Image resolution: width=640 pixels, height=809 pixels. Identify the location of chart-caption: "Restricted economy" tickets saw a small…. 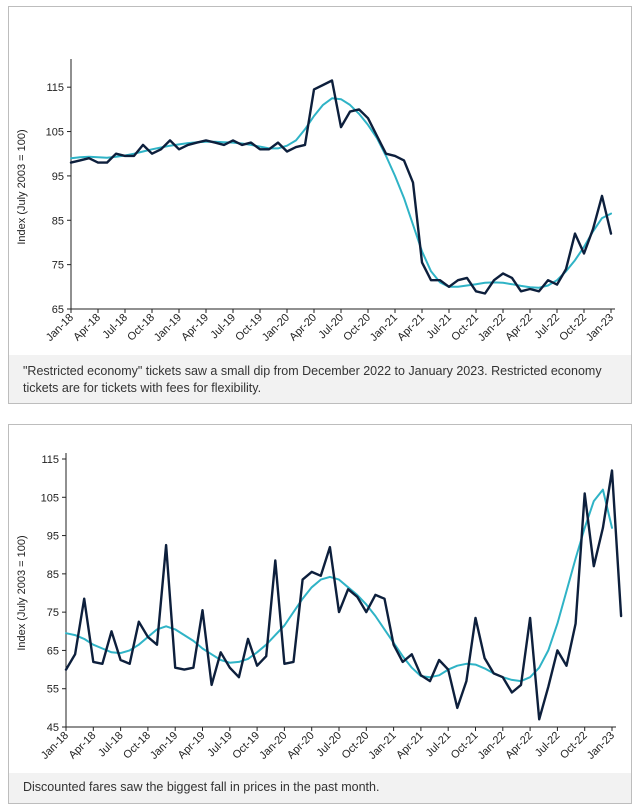
(320, 379).